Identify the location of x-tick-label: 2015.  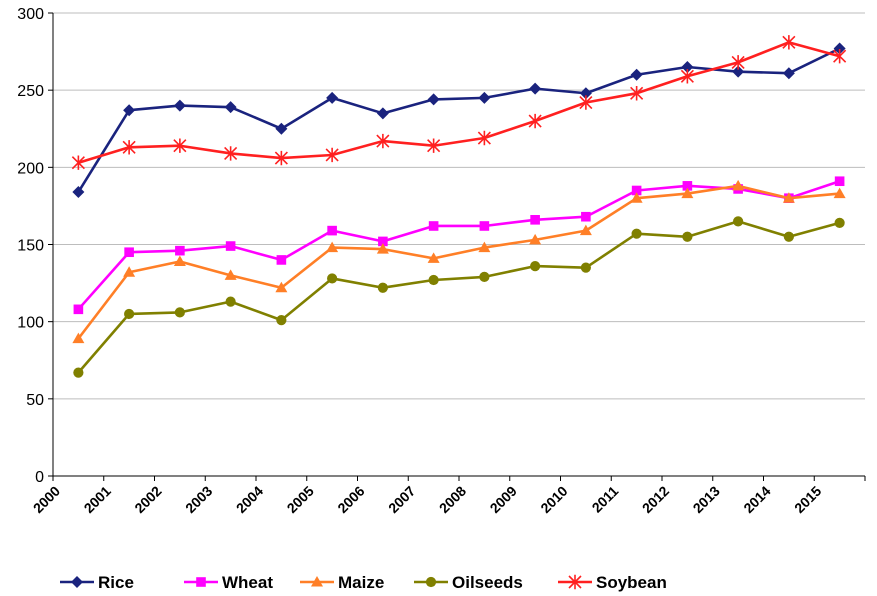
(807, 499).